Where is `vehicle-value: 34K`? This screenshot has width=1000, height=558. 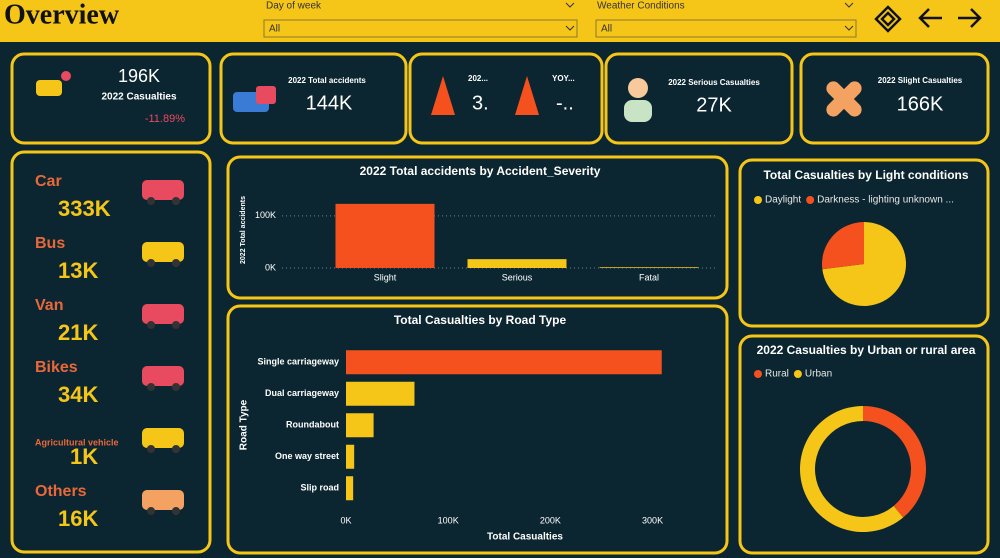
vehicle-value: 34K is located at coordinates (78, 394).